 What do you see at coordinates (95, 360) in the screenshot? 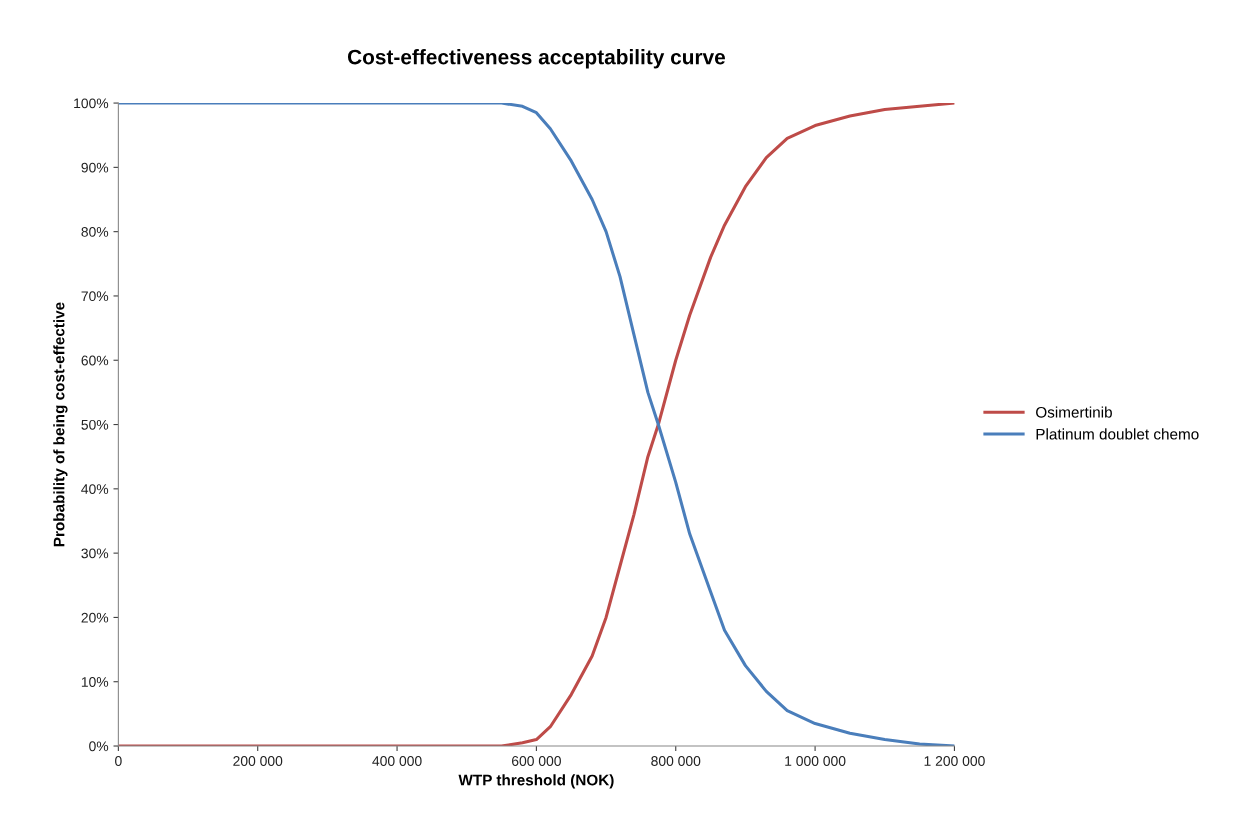
I see `y-tick-label: 60%` at bounding box center [95, 360].